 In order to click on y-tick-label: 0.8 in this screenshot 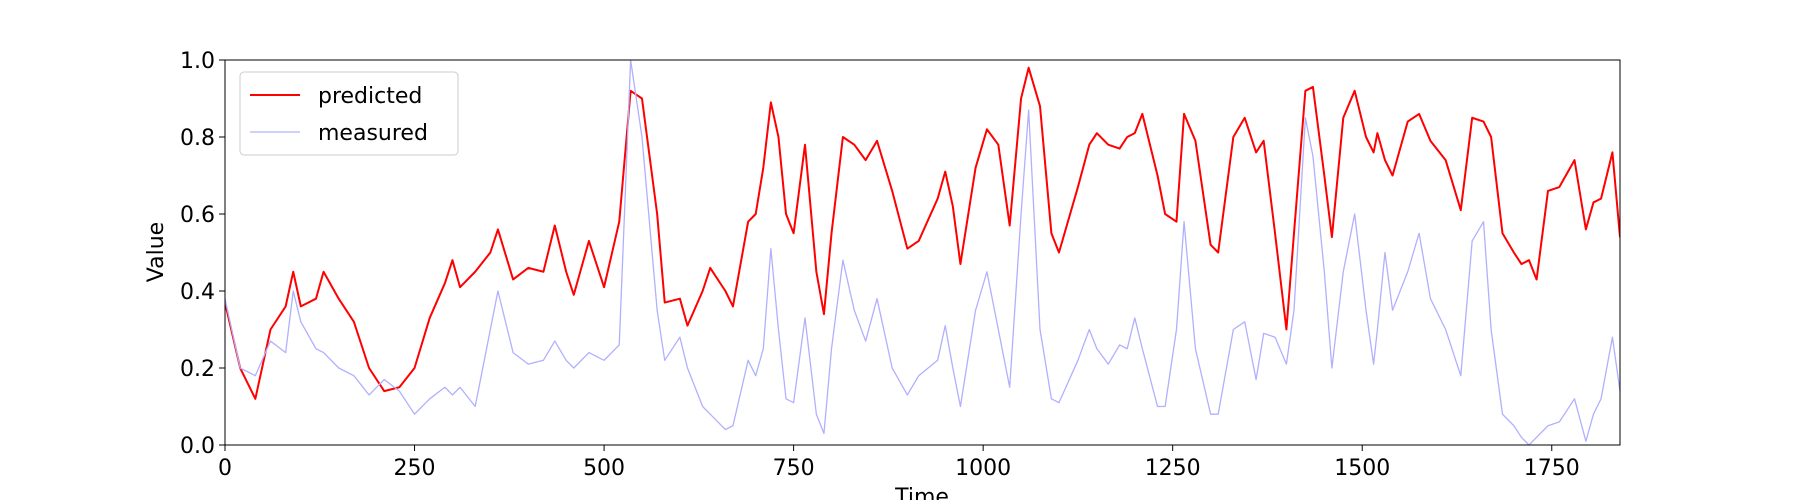, I will do `click(197, 138)`.